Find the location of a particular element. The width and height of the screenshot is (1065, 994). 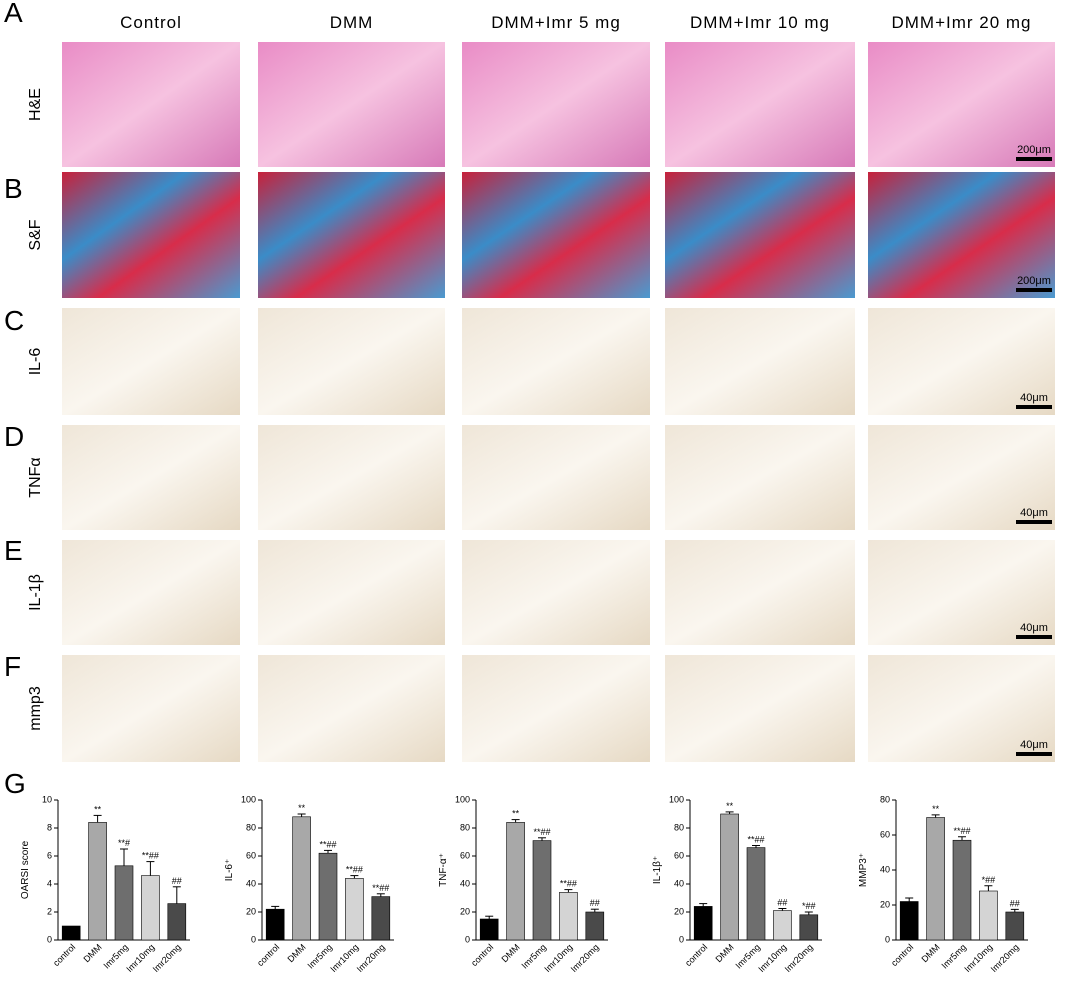

column-title: DMM+Imr 20 mg is located at coordinates (961, 22).